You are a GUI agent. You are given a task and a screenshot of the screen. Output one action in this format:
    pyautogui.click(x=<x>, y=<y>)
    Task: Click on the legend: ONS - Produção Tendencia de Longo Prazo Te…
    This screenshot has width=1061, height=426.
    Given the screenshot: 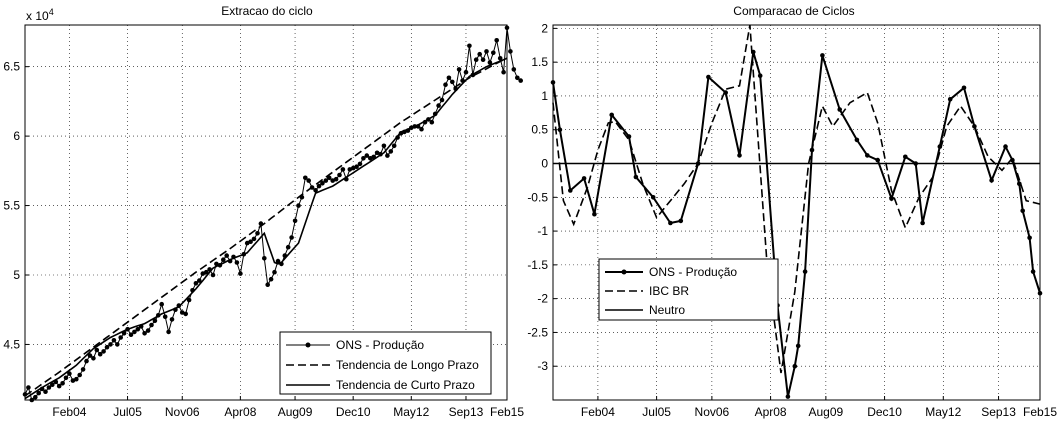 What is the action you would take?
    pyautogui.click(x=385, y=363)
    